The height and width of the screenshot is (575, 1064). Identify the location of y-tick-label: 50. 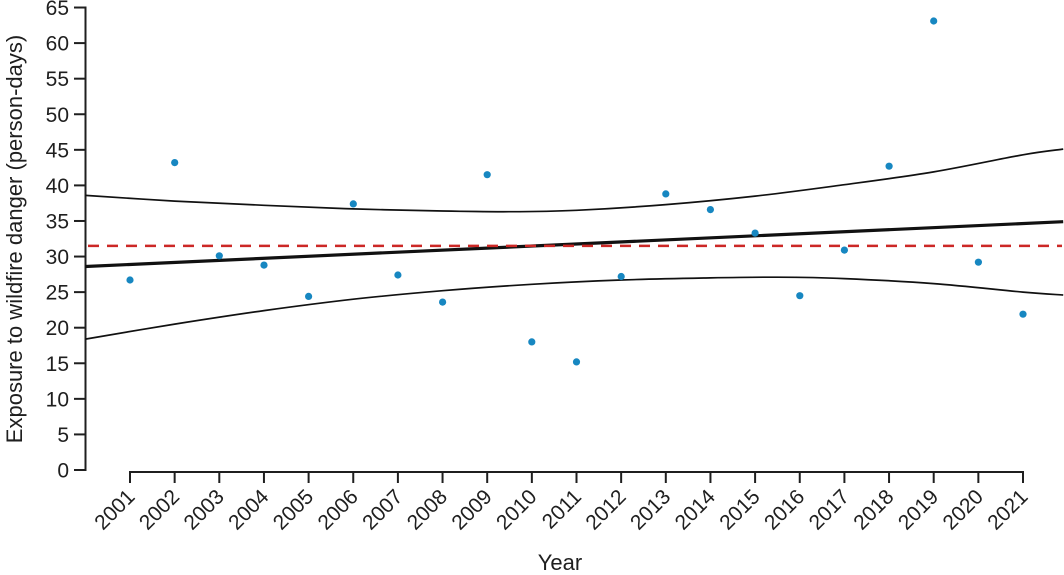
(57, 115).